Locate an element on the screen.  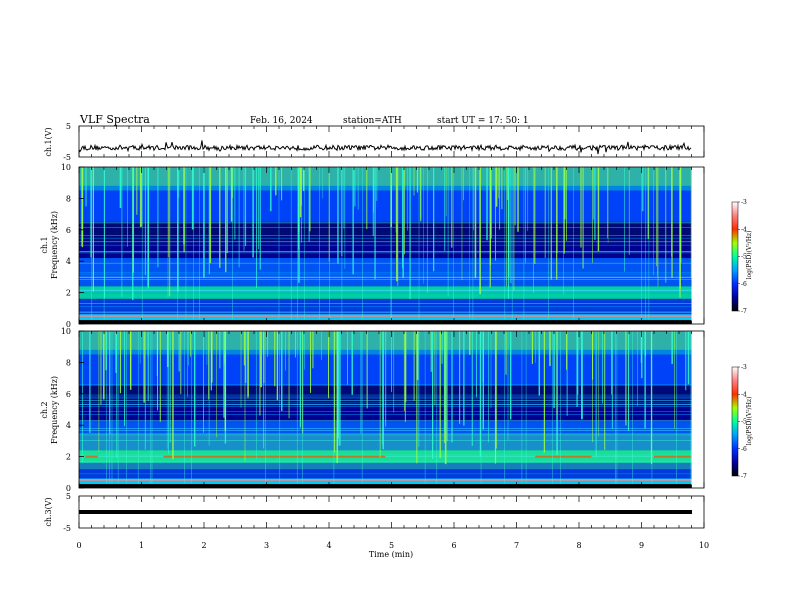
figure-title: VLF Spectra is located at coordinates (114, 119).